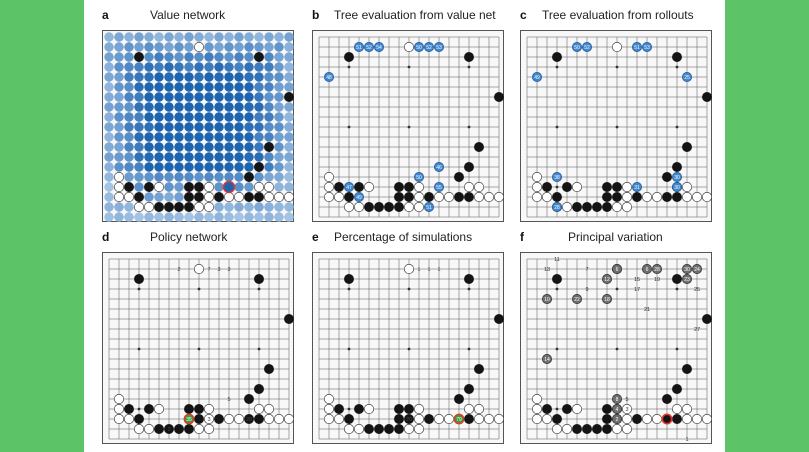 This screenshot has height=452, width=809. What do you see at coordinates (577, 48) in the screenshot?
I see `board-number: 50` at bounding box center [577, 48].